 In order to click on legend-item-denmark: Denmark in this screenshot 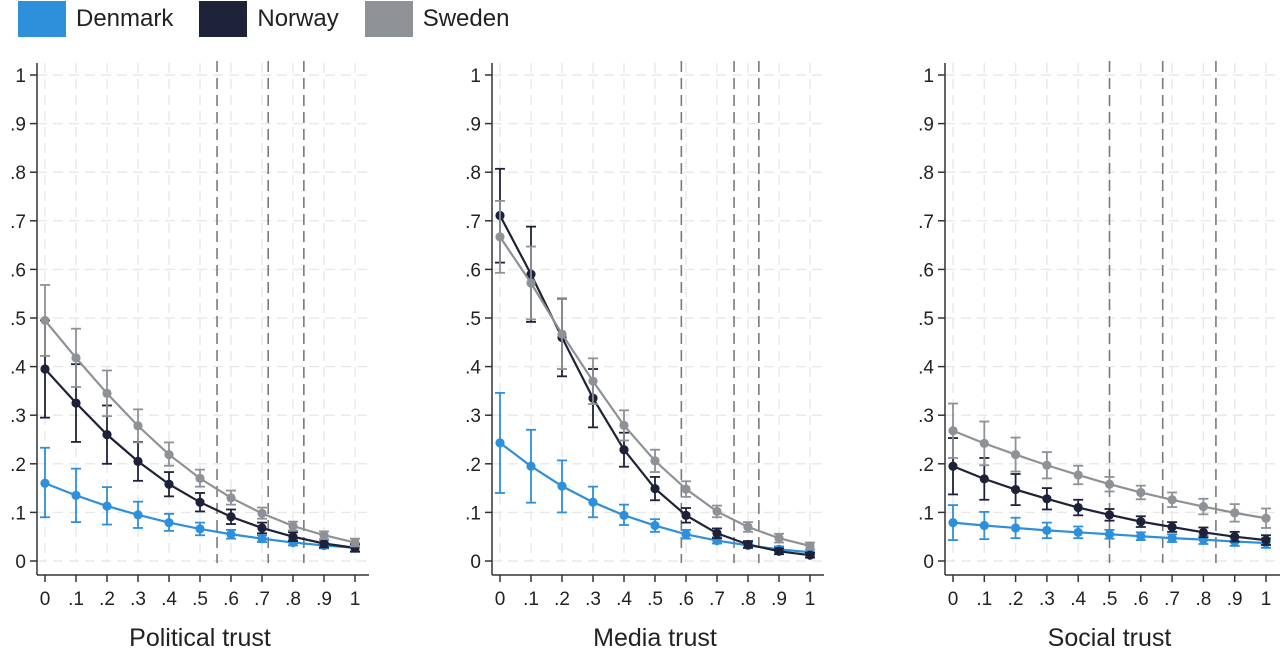, I will do `click(95, 19)`.